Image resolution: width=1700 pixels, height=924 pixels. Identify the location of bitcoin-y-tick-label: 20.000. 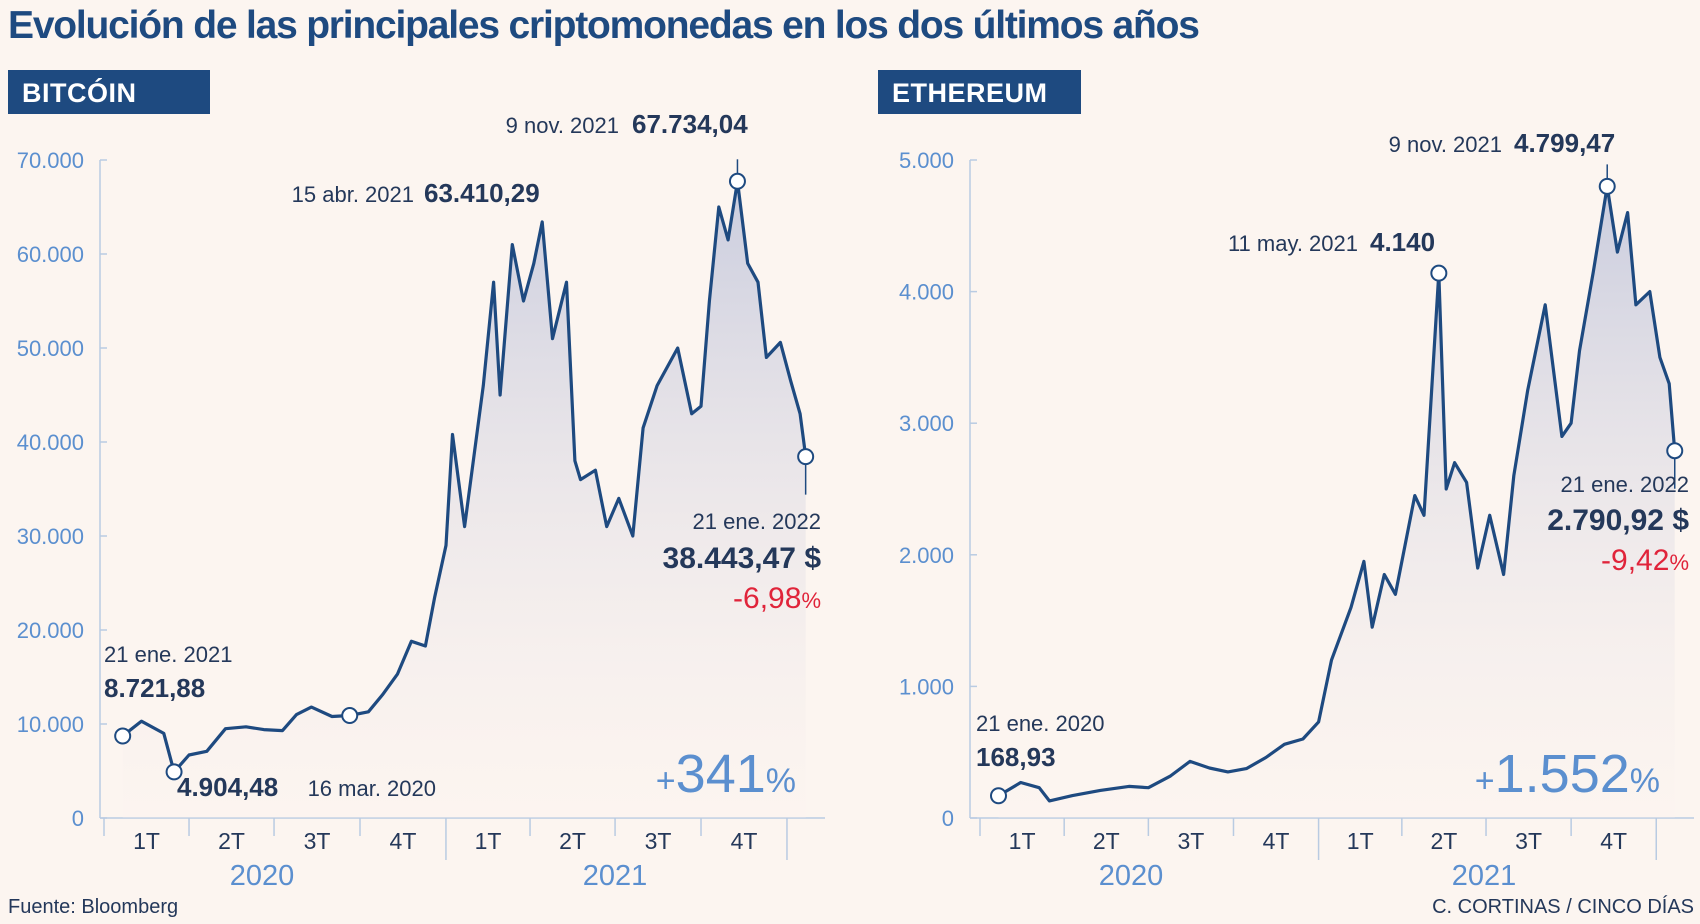
(50, 630).